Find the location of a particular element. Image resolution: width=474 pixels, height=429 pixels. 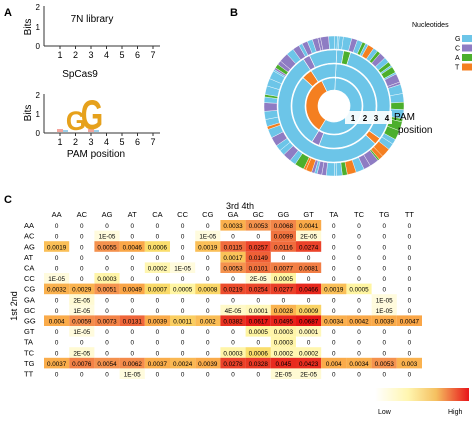

heatmap-cell-value: 0.0006 is located at coordinates (158, 247).